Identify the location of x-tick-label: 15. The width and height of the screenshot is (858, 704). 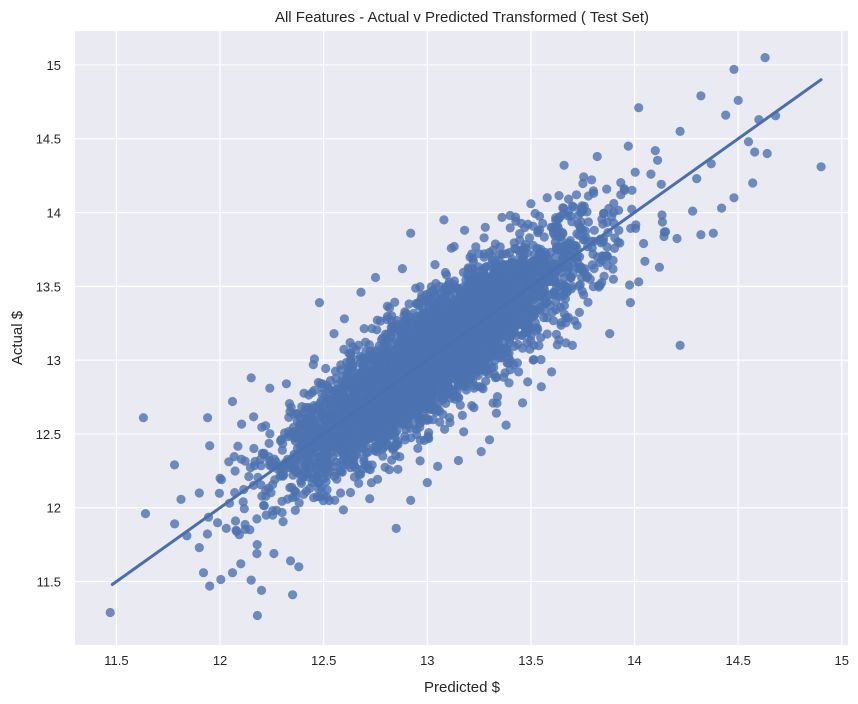
(842, 660).